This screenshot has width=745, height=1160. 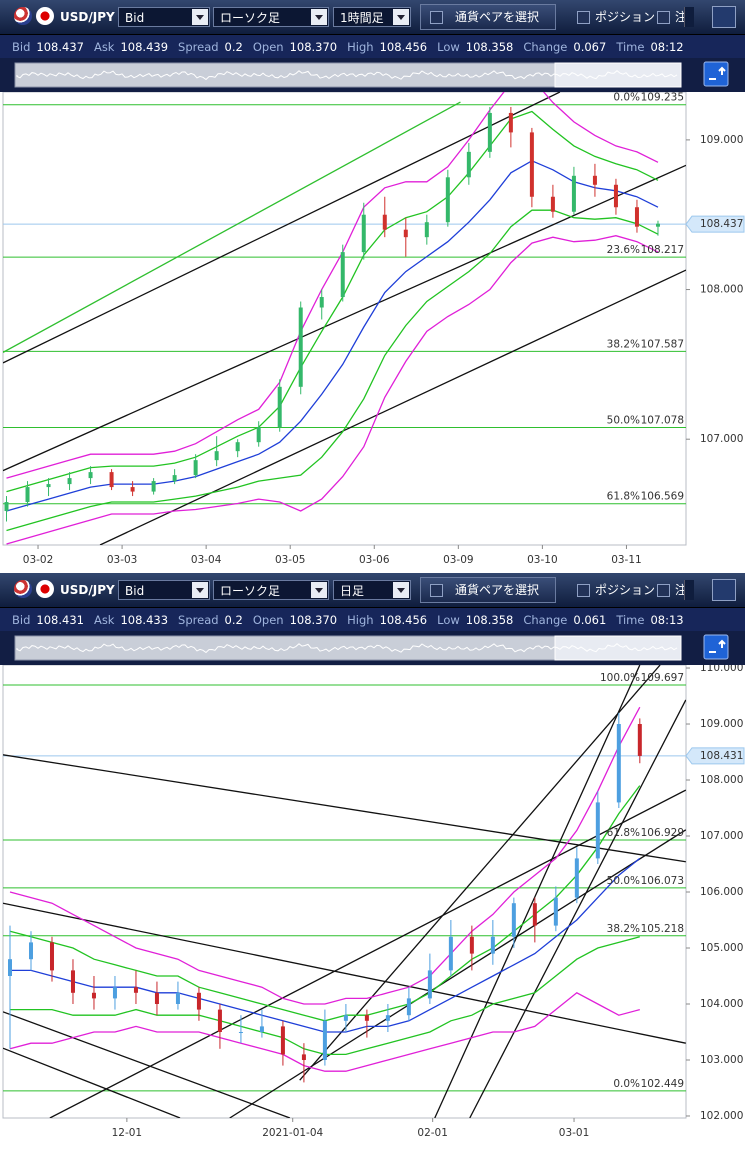 I want to click on navigator, so click(x=372, y=648).